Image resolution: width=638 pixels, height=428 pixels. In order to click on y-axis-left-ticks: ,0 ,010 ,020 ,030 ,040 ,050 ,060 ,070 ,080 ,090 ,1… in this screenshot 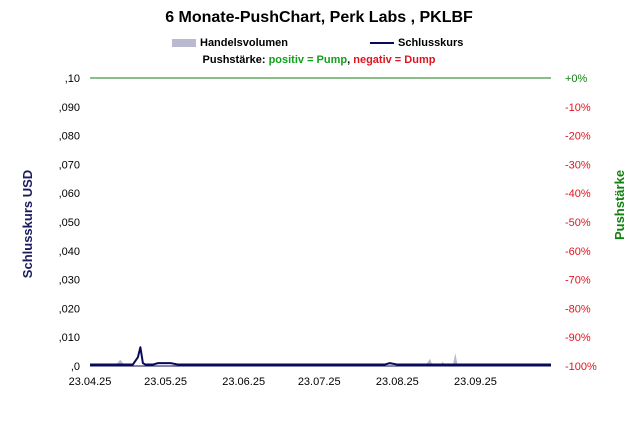, I will do `click(69, 223)`.